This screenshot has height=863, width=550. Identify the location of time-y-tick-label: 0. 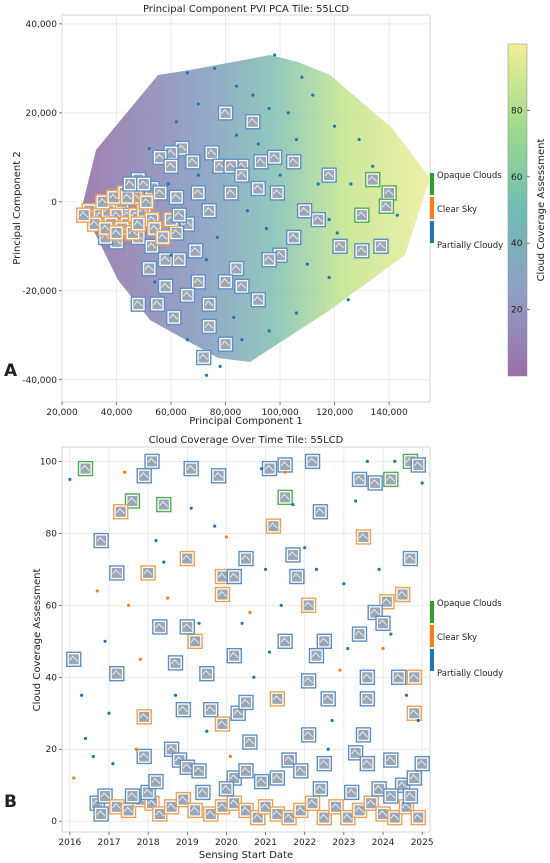
(54, 822).